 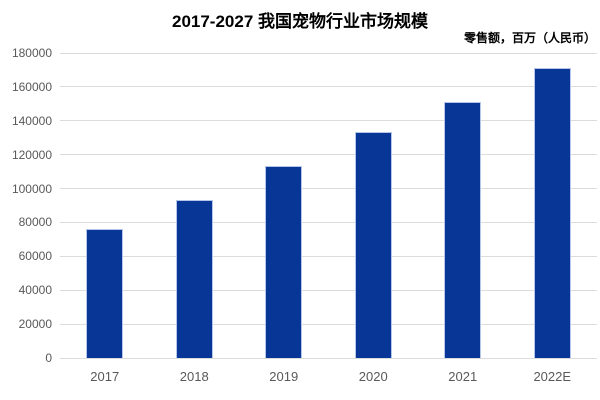 I want to click on chart-title: 2017-2027 我国宠物行业市场规模, so click(x=300, y=21).